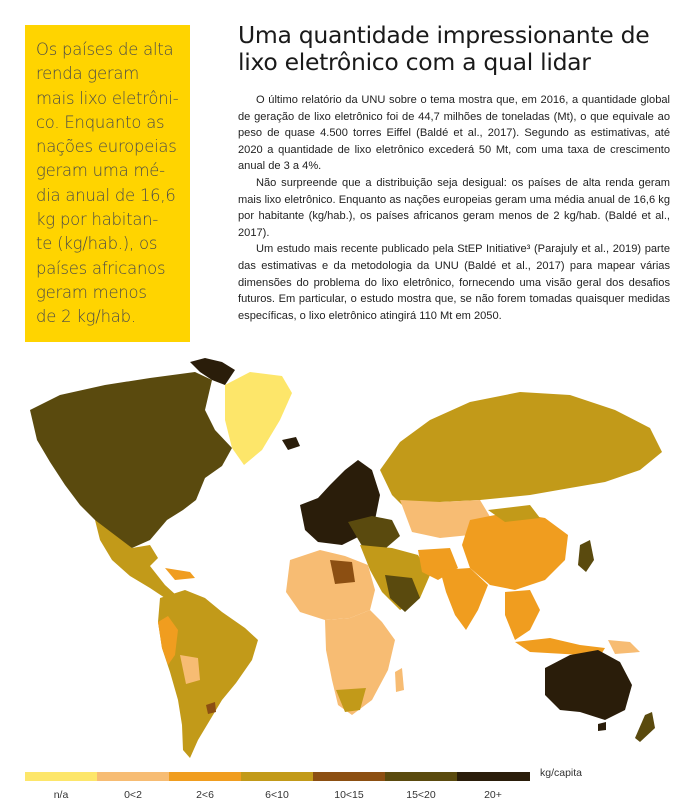 The height and width of the screenshot is (810, 692). What do you see at coordinates (444, 35) in the screenshot?
I see `headline-line: Uma quantidade impressionante de` at bounding box center [444, 35].